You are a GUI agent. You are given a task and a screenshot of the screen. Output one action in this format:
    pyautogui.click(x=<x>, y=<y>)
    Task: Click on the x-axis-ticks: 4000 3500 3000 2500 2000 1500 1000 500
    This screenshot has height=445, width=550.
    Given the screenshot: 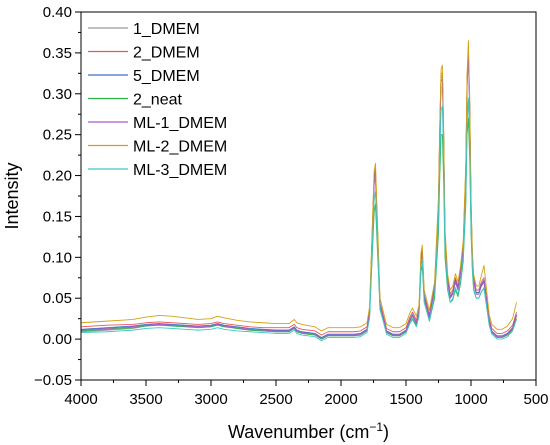 What is the action you would take?
    pyautogui.click(x=306, y=394)
    